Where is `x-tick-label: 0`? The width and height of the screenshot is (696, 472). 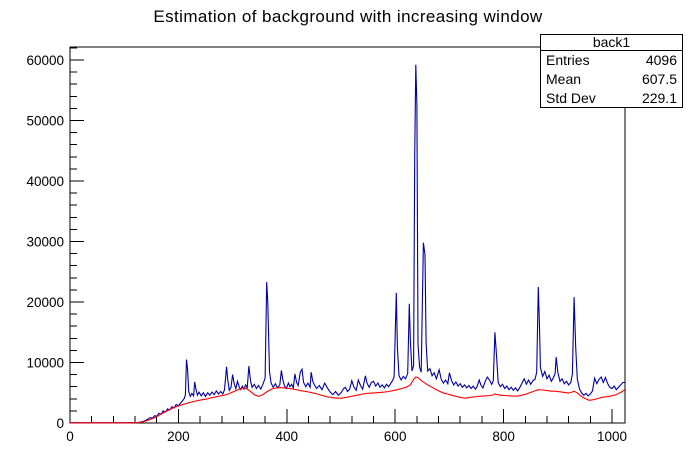 x-tick-label: 0 is located at coordinates (70, 436).